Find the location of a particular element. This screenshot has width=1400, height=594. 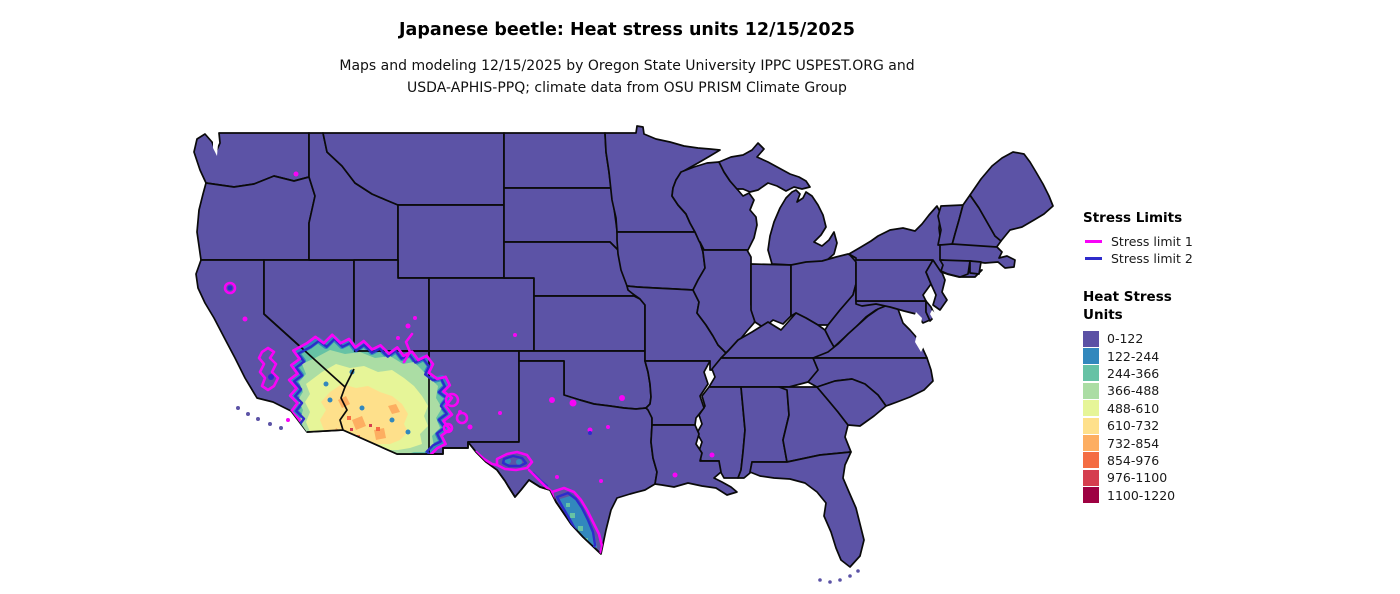

state-wyoming is located at coordinates (451, 241).